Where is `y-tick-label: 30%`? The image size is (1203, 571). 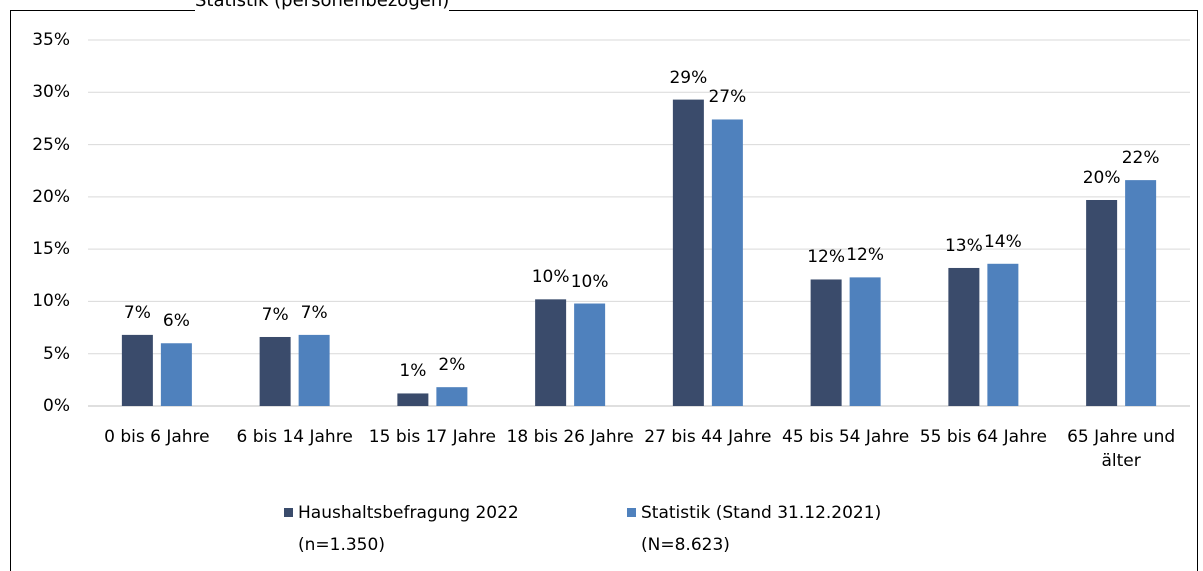
y-tick-label: 30% is located at coordinates (51, 92).